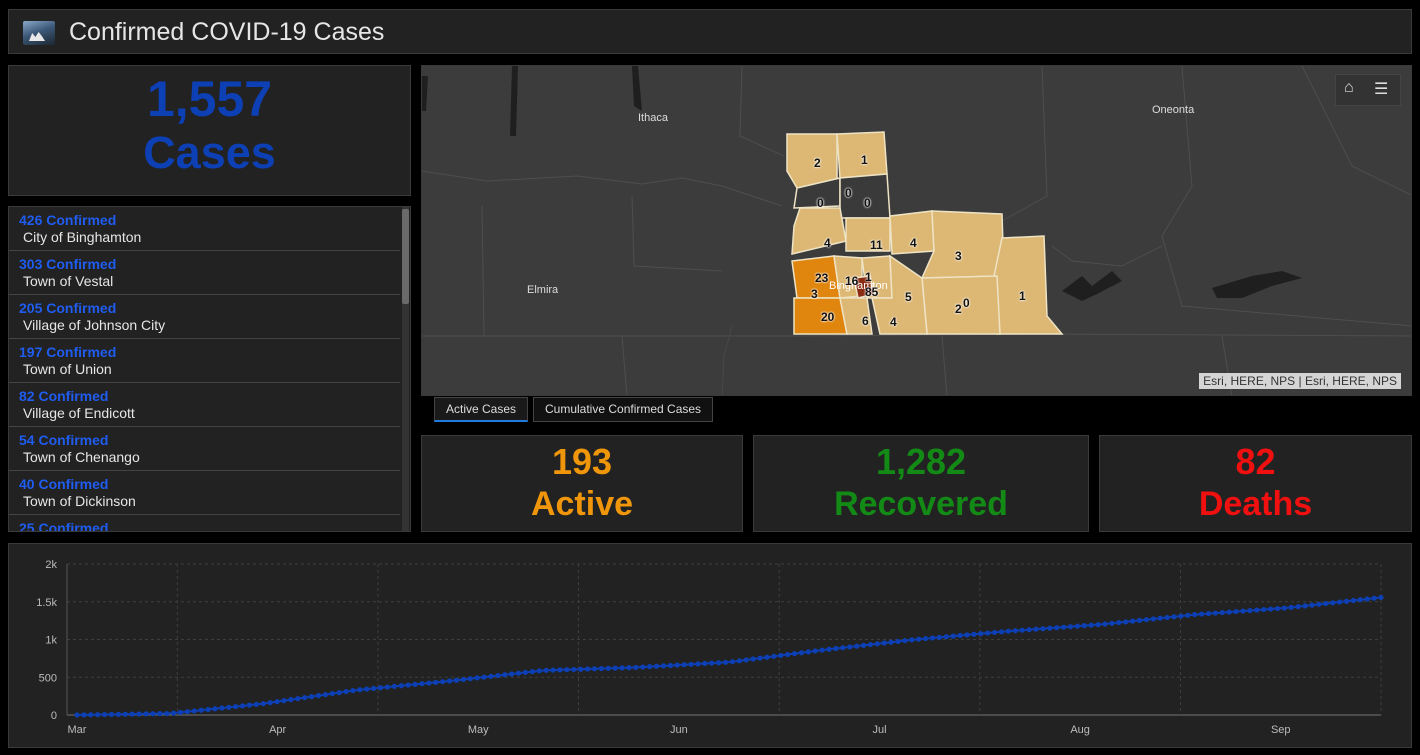  I want to click on list-item: 197 Confirmed Town of Union, so click(204, 361).